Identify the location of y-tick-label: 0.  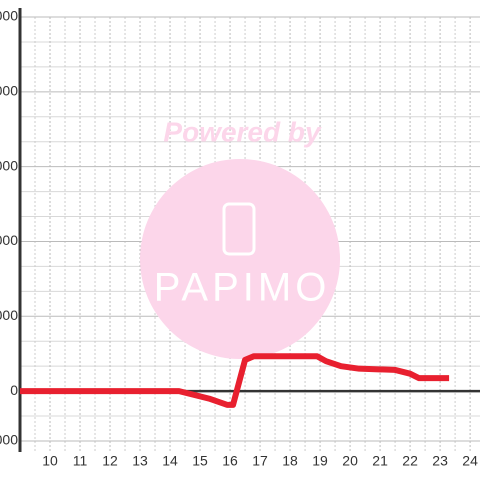
(14, 390).